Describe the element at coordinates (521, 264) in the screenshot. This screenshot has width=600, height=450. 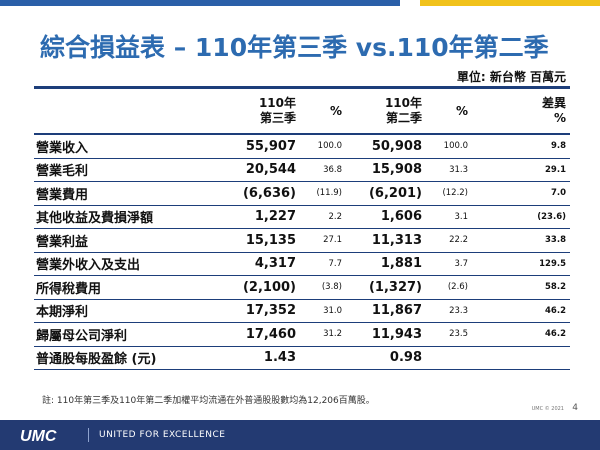
I see `difference-percent: 129.5` at that location.